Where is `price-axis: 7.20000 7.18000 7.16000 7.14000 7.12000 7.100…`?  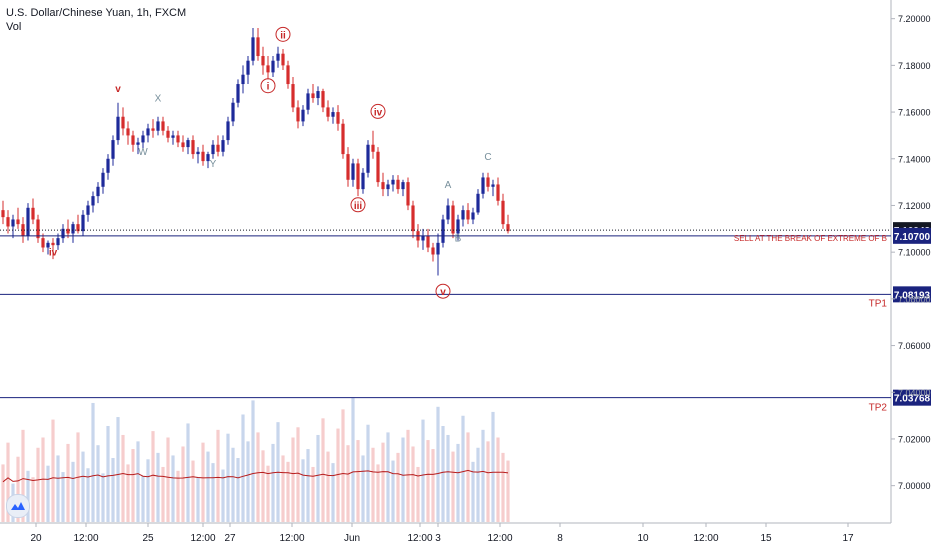
price-axis: 7.20000 7.18000 7.16000 7.14000 7.12000 7.100… is located at coordinates (911, 252).